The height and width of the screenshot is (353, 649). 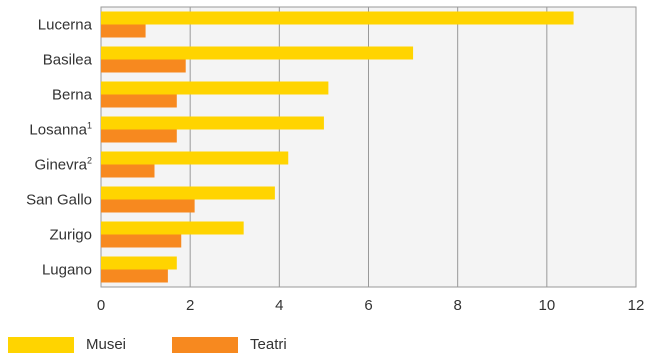 I want to click on category-label: Zurigo, so click(x=70, y=235).